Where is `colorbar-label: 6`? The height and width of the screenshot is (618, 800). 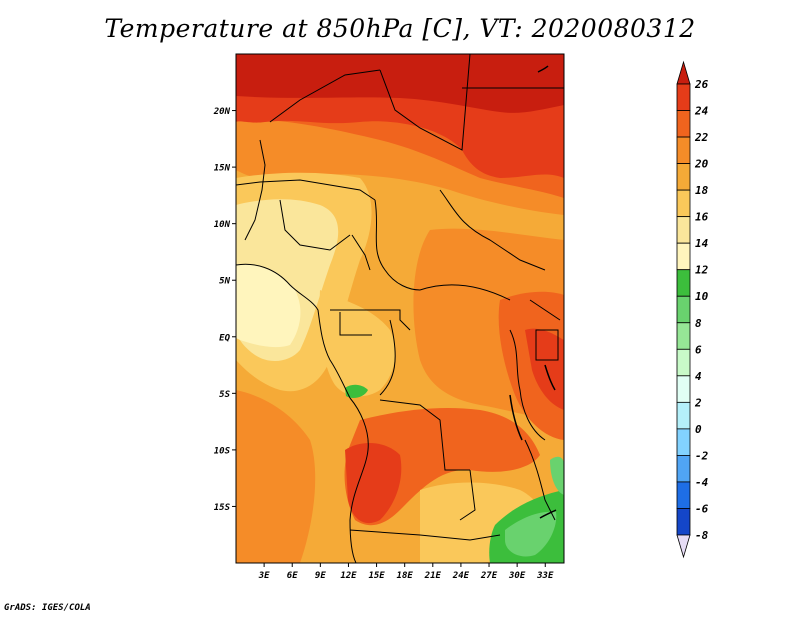 colorbar-label: 6 is located at coordinates (698, 349).